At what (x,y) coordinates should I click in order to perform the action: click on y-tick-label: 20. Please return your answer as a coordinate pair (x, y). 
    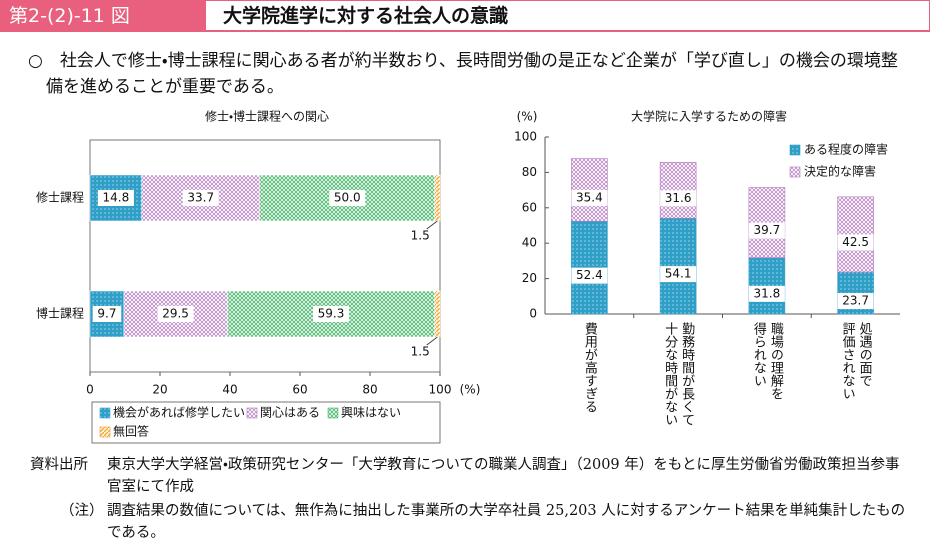
    Looking at the image, I should click on (529, 278).